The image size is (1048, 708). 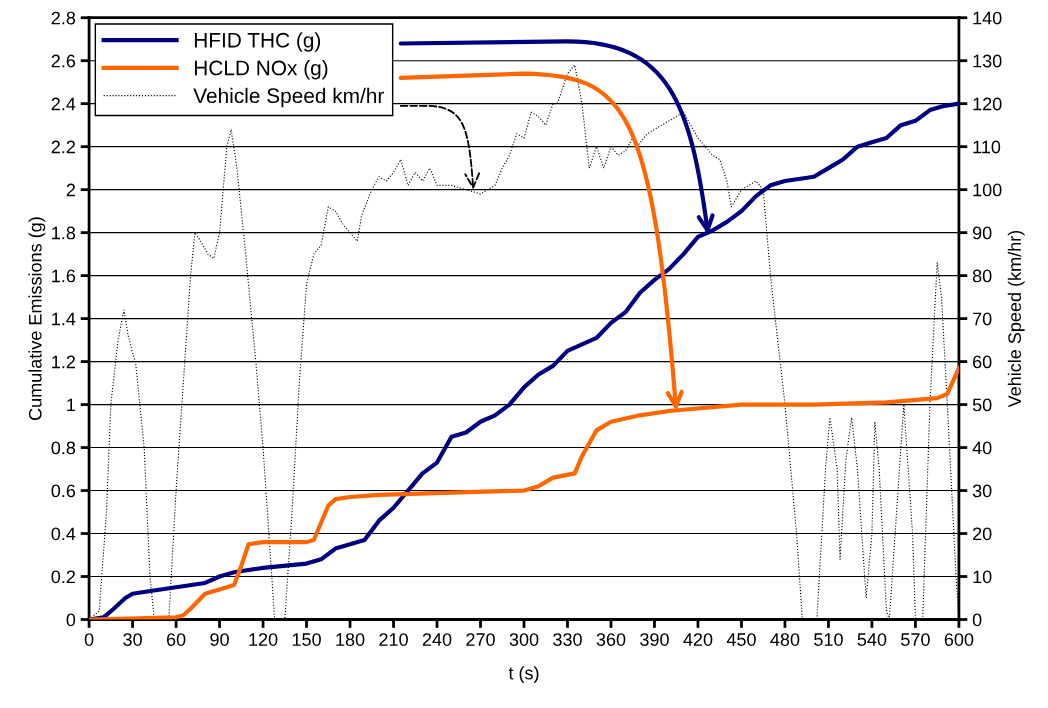 I want to click on y2-tick-label: 30, so click(x=982, y=491).